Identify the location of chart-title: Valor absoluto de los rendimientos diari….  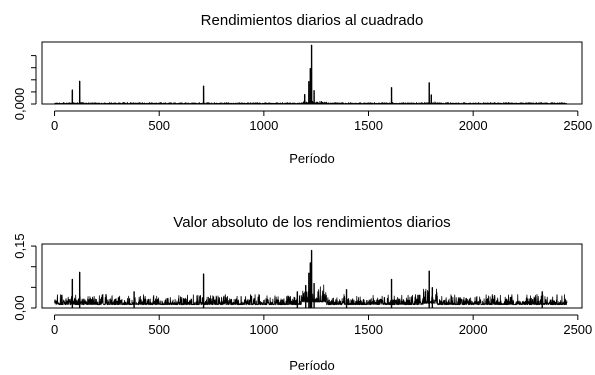
(311, 222).